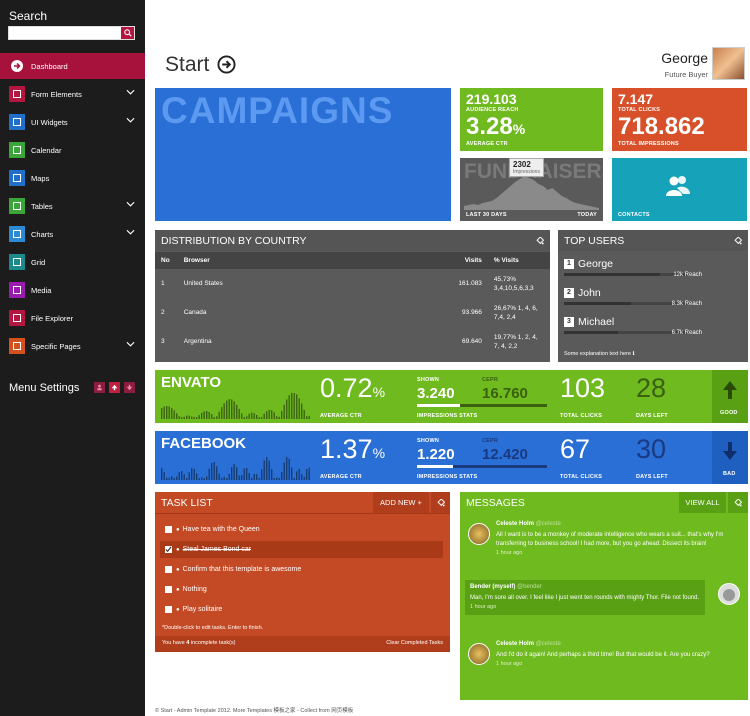 Image resolution: width=750 pixels, height=716 pixels. I want to click on envato-days-label: DAYS LEFT, so click(652, 416).